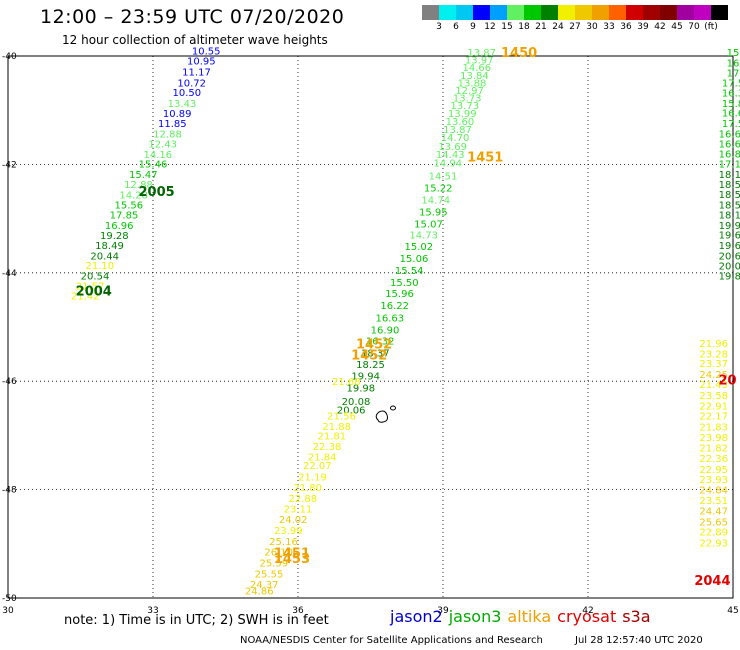 The image size is (740, 650). What do you see at coordinates (729, 246) in the screenshot?
I see `wave-height-value: 19.64` at bounding box center [729, 246].